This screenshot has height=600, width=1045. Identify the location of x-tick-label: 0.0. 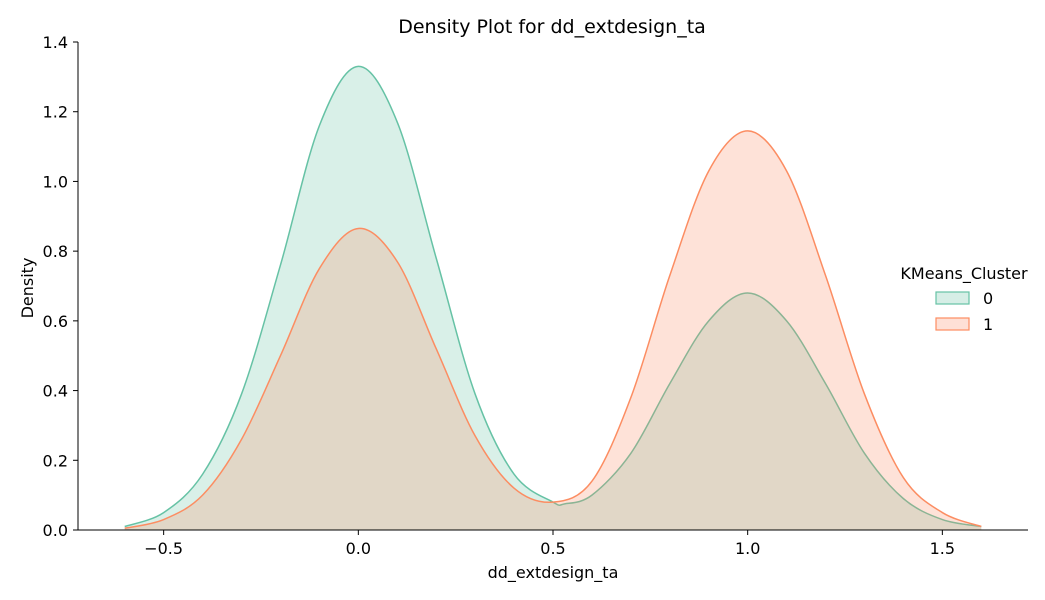
(358, 548).